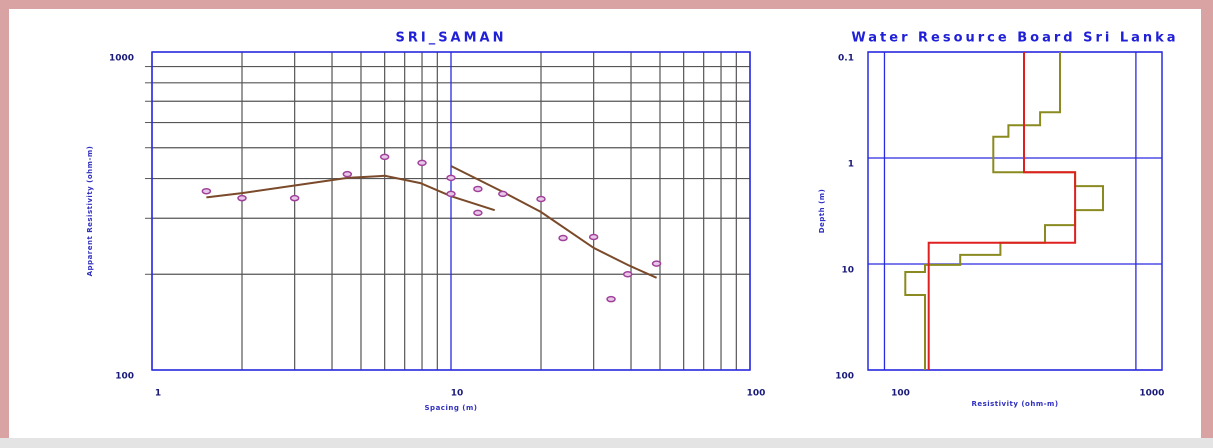  I want to click on y-tick-label: 1, so click(851, 165).